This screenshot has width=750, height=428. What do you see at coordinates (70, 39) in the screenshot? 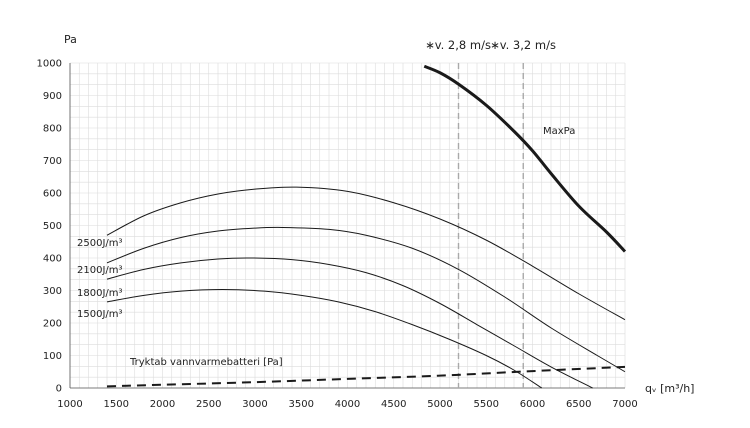
I see `y-axis-label: Pa` at bounding box center [70, 39].